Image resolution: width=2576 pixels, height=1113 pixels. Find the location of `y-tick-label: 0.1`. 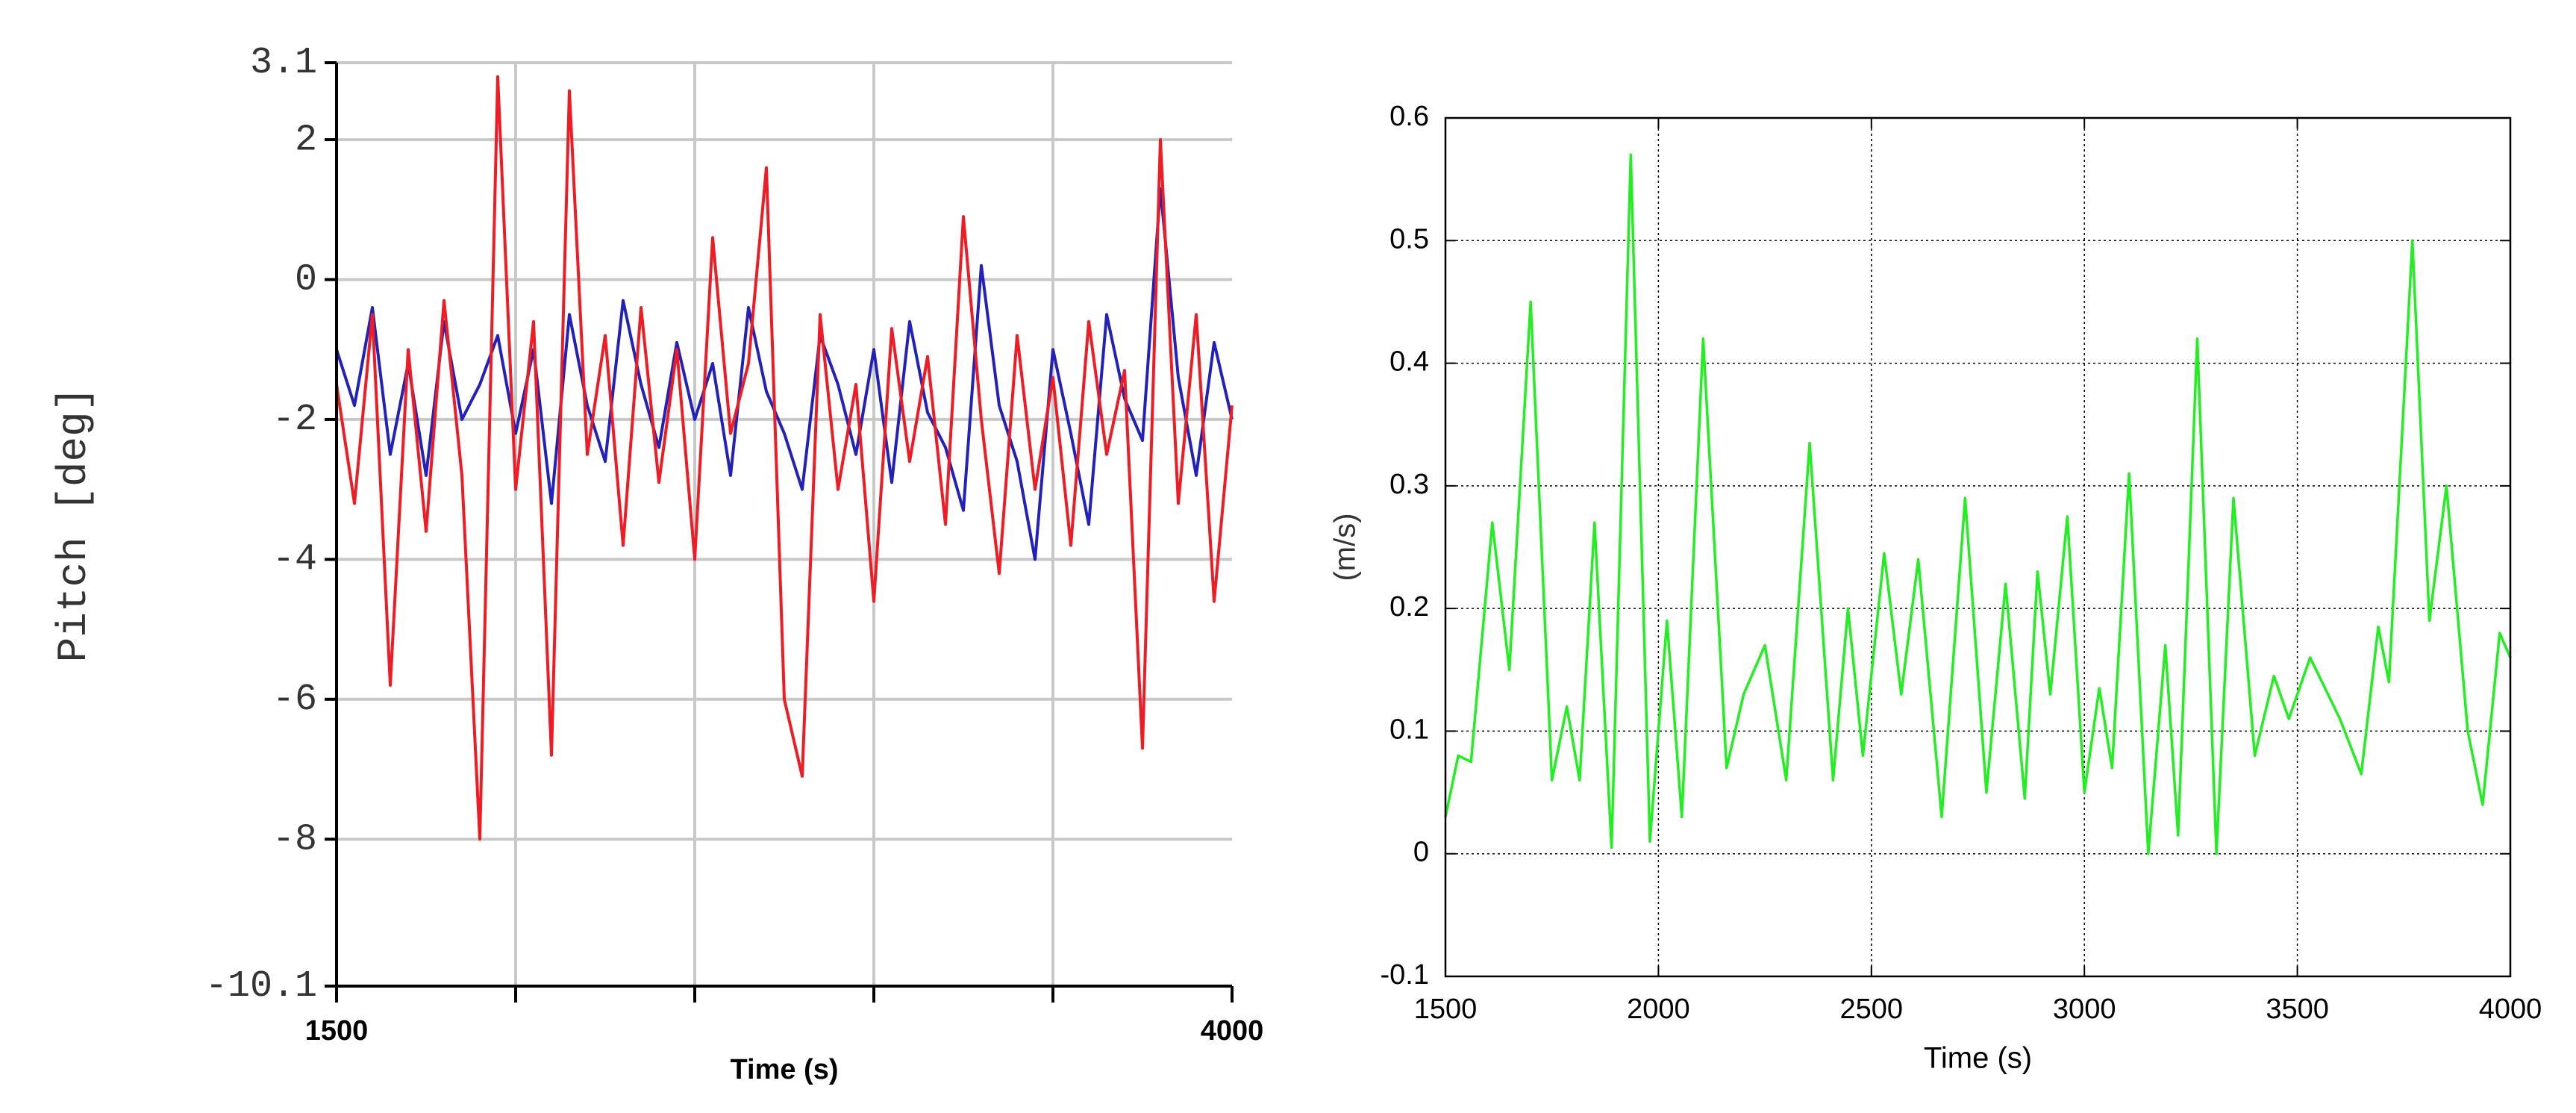

y-tick-label: 0.1 is located at coordinates (1409, 729).